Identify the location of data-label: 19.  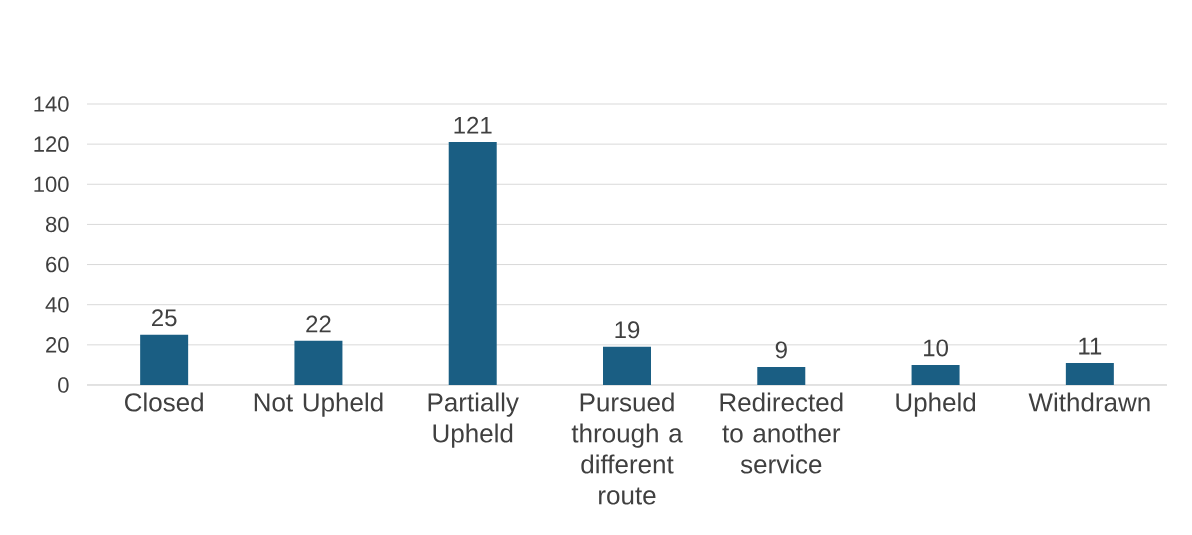
(627, 330).